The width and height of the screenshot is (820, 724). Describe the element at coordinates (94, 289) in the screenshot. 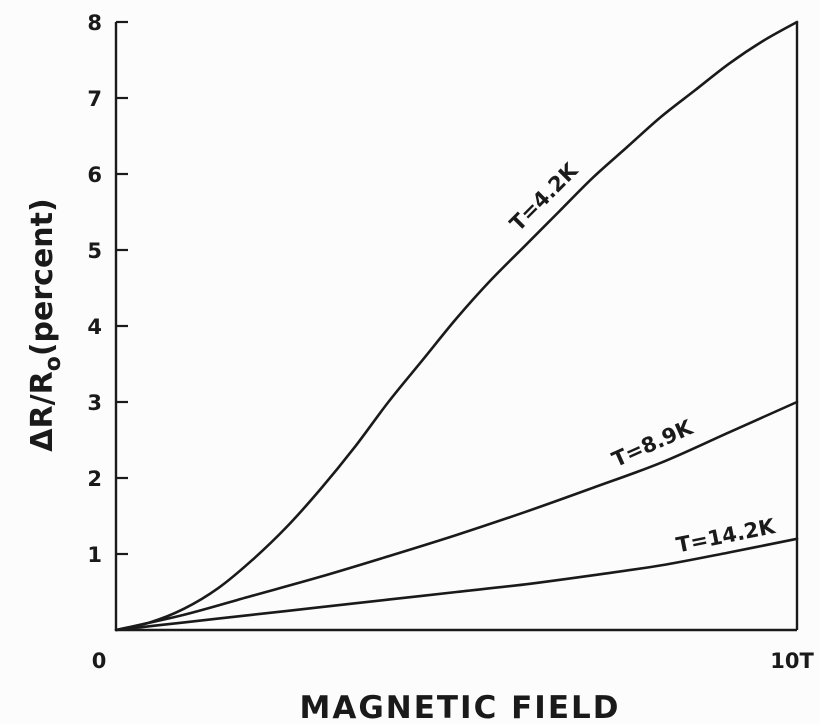

I see `y-tick-labels: 1 2 3 4 5 6 7 8` at that location.